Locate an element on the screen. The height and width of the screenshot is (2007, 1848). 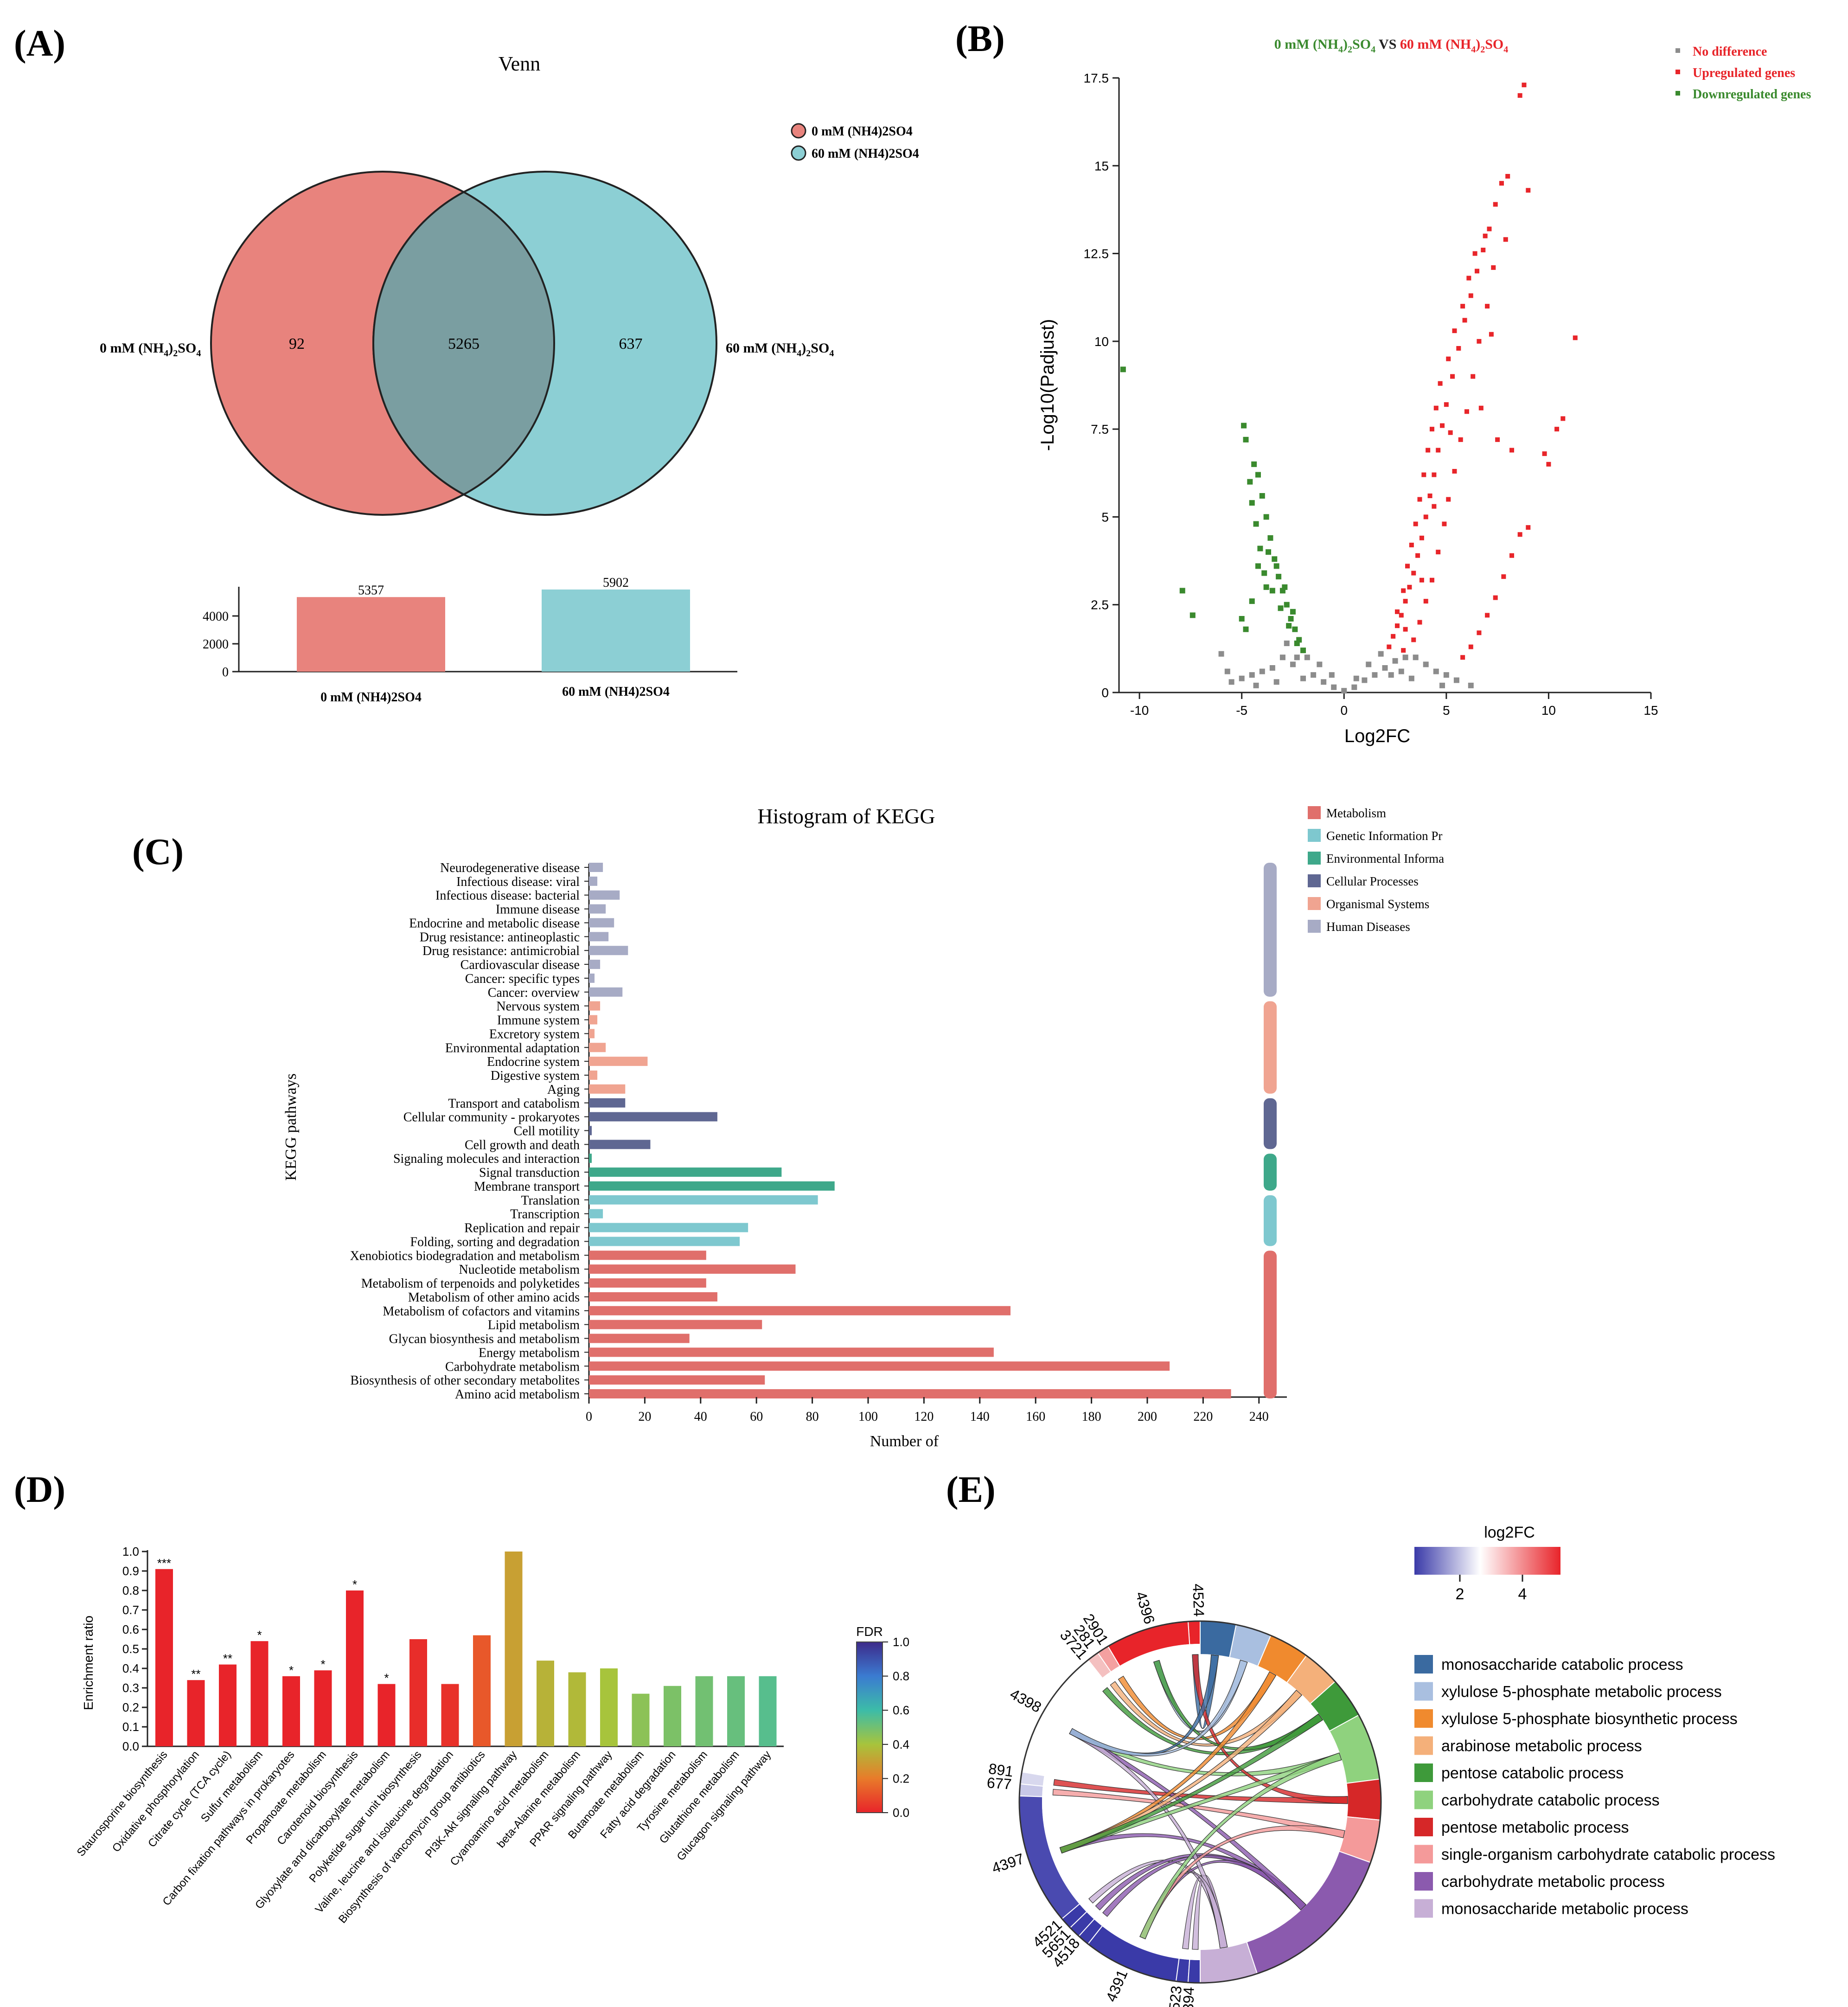
chord-legend-label: monosaccharide catabolic process is located at coordinates (1562, 1665).